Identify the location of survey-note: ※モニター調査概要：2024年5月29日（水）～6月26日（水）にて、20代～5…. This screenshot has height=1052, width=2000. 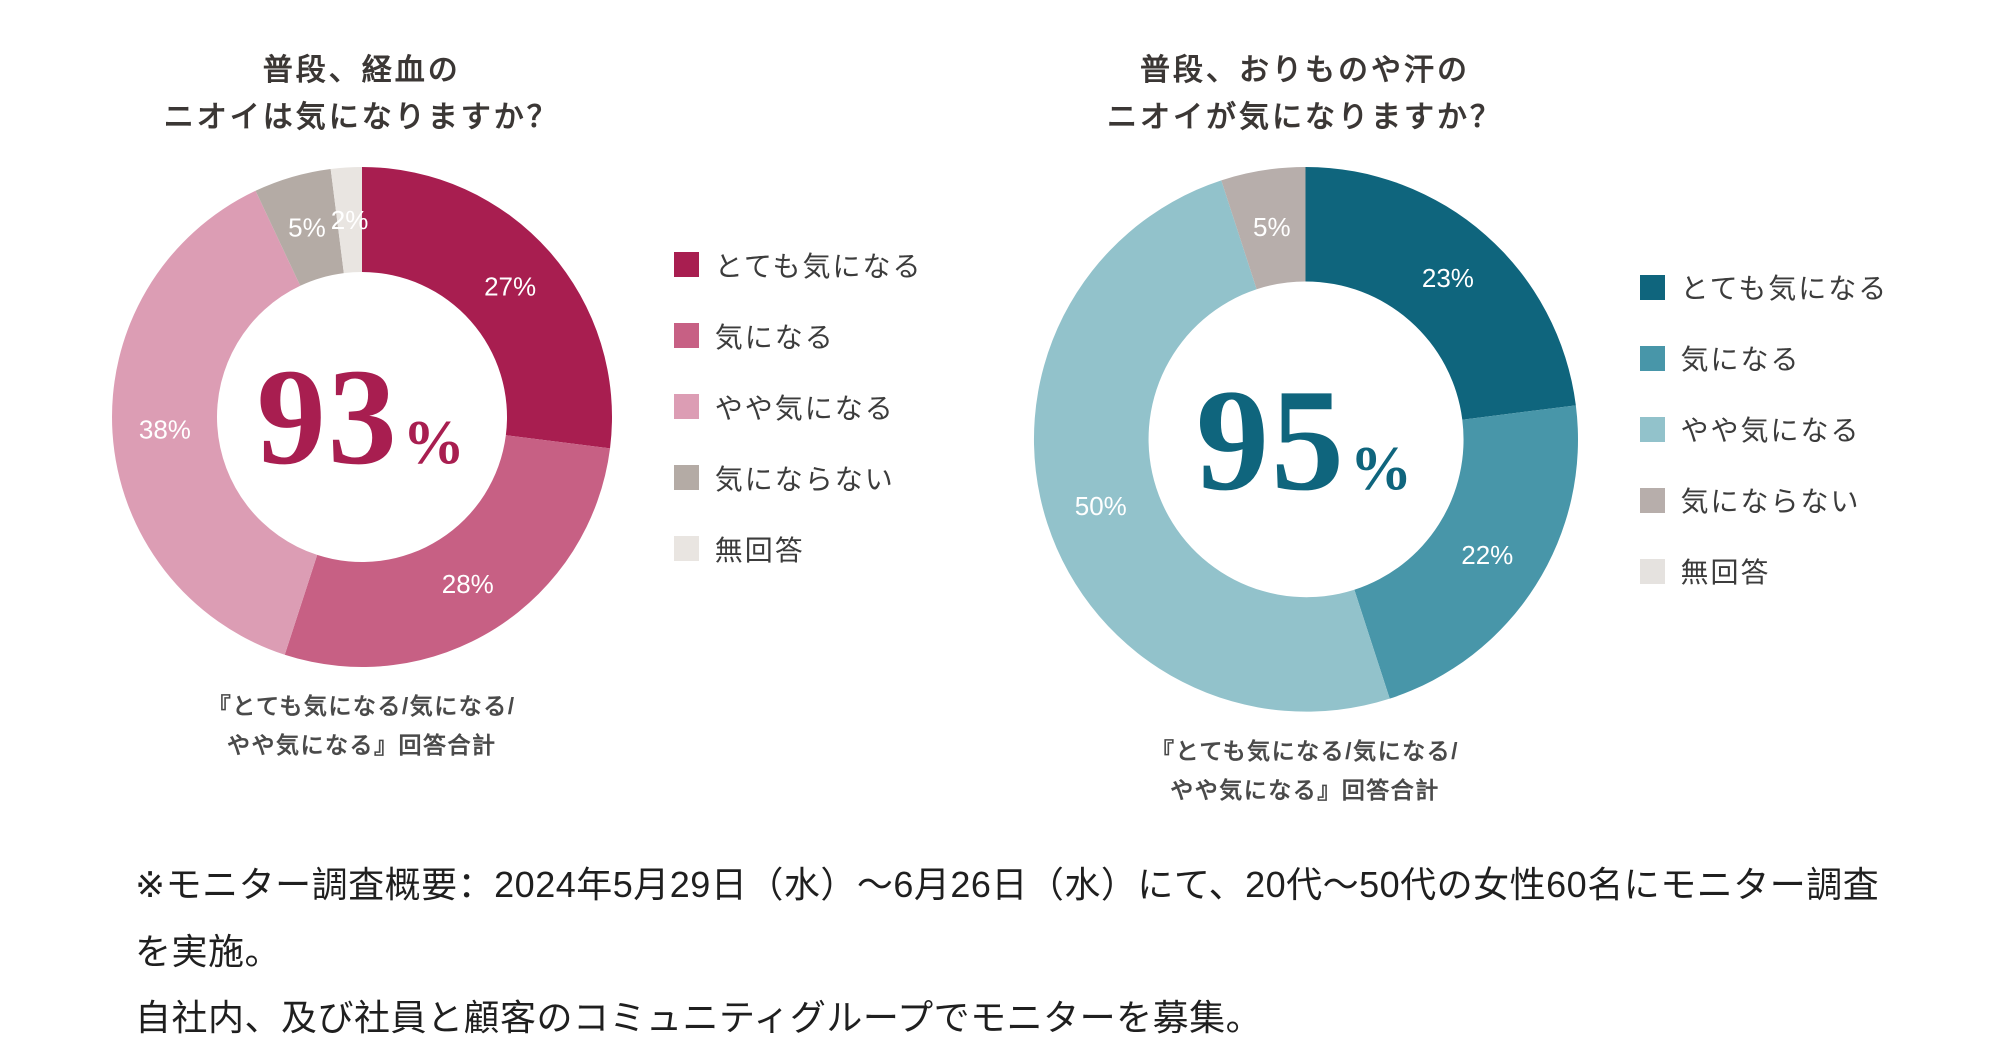
(1007, 951).